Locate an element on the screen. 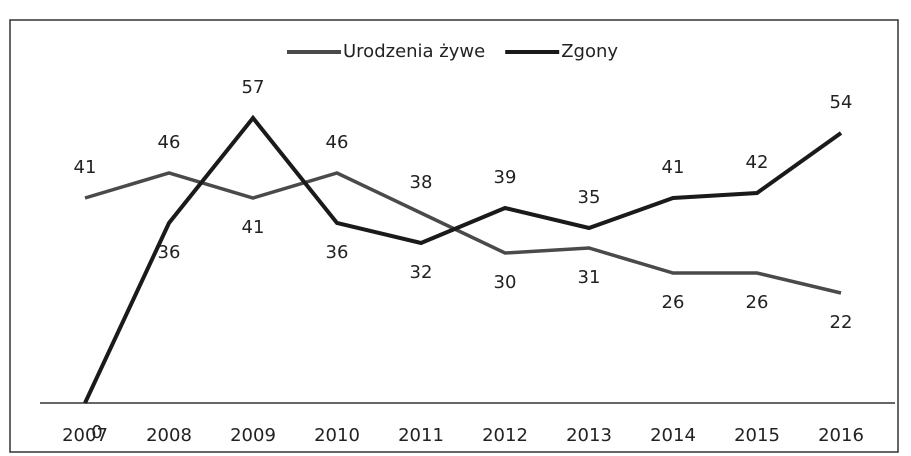 Image resolution: width=911 pixels, height=456 pixels. x-tick-label: 2009 is located at coordinates (253, 435).